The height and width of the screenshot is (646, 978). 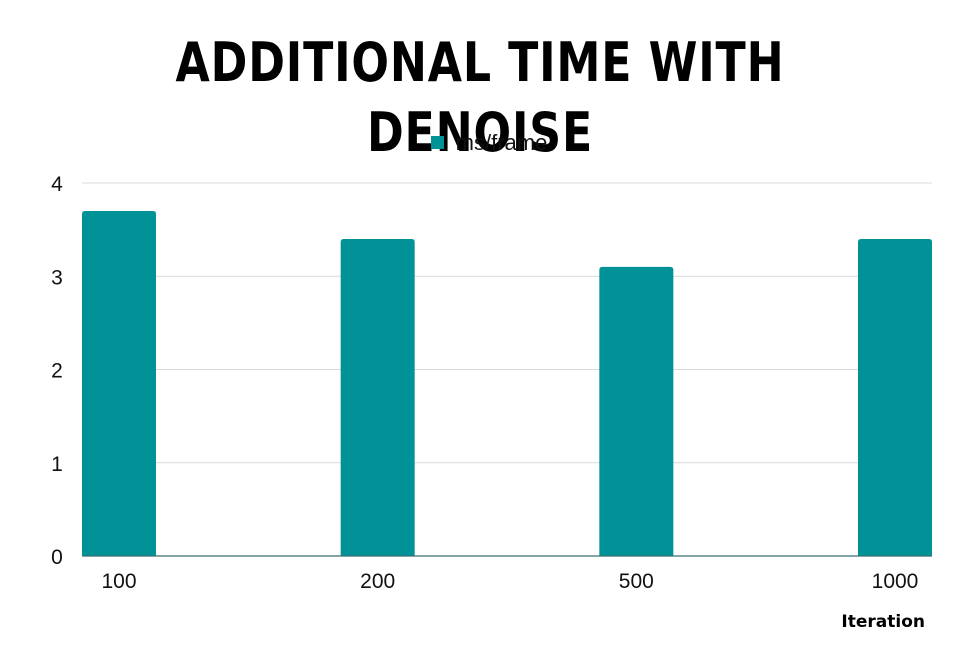 I want to click on y-tick-label: 0, so click(x=57, y=557).